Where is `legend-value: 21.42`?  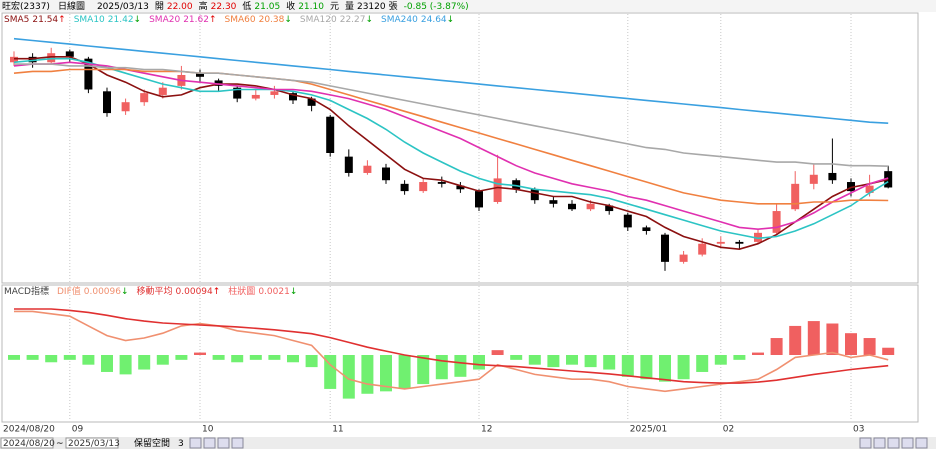 legend-value: 21.42 is located at coordinates (121, 20).